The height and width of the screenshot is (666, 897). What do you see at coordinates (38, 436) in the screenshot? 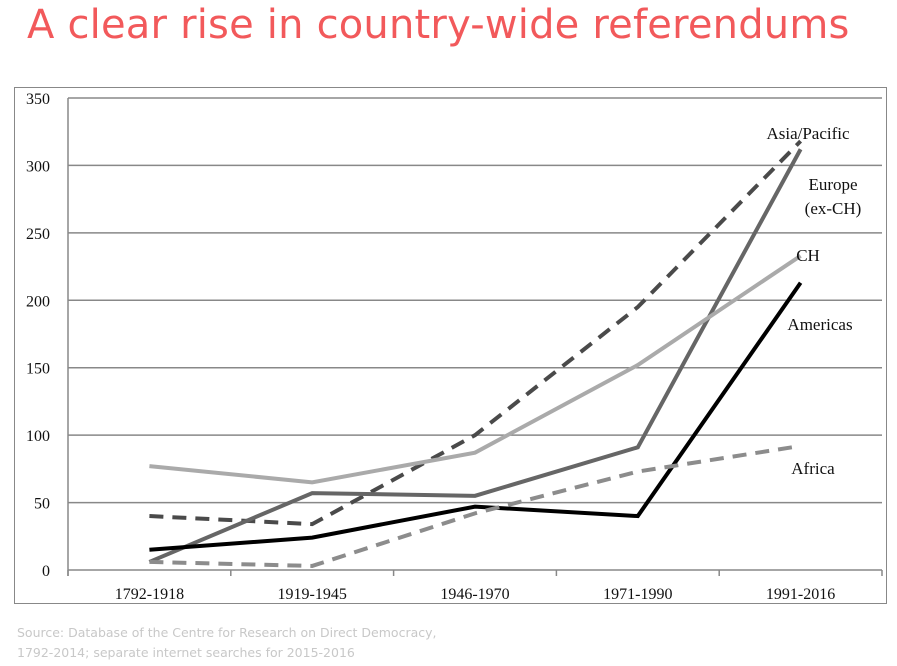
I see `y-tick-label: 100` at bounding box center [38, 436].